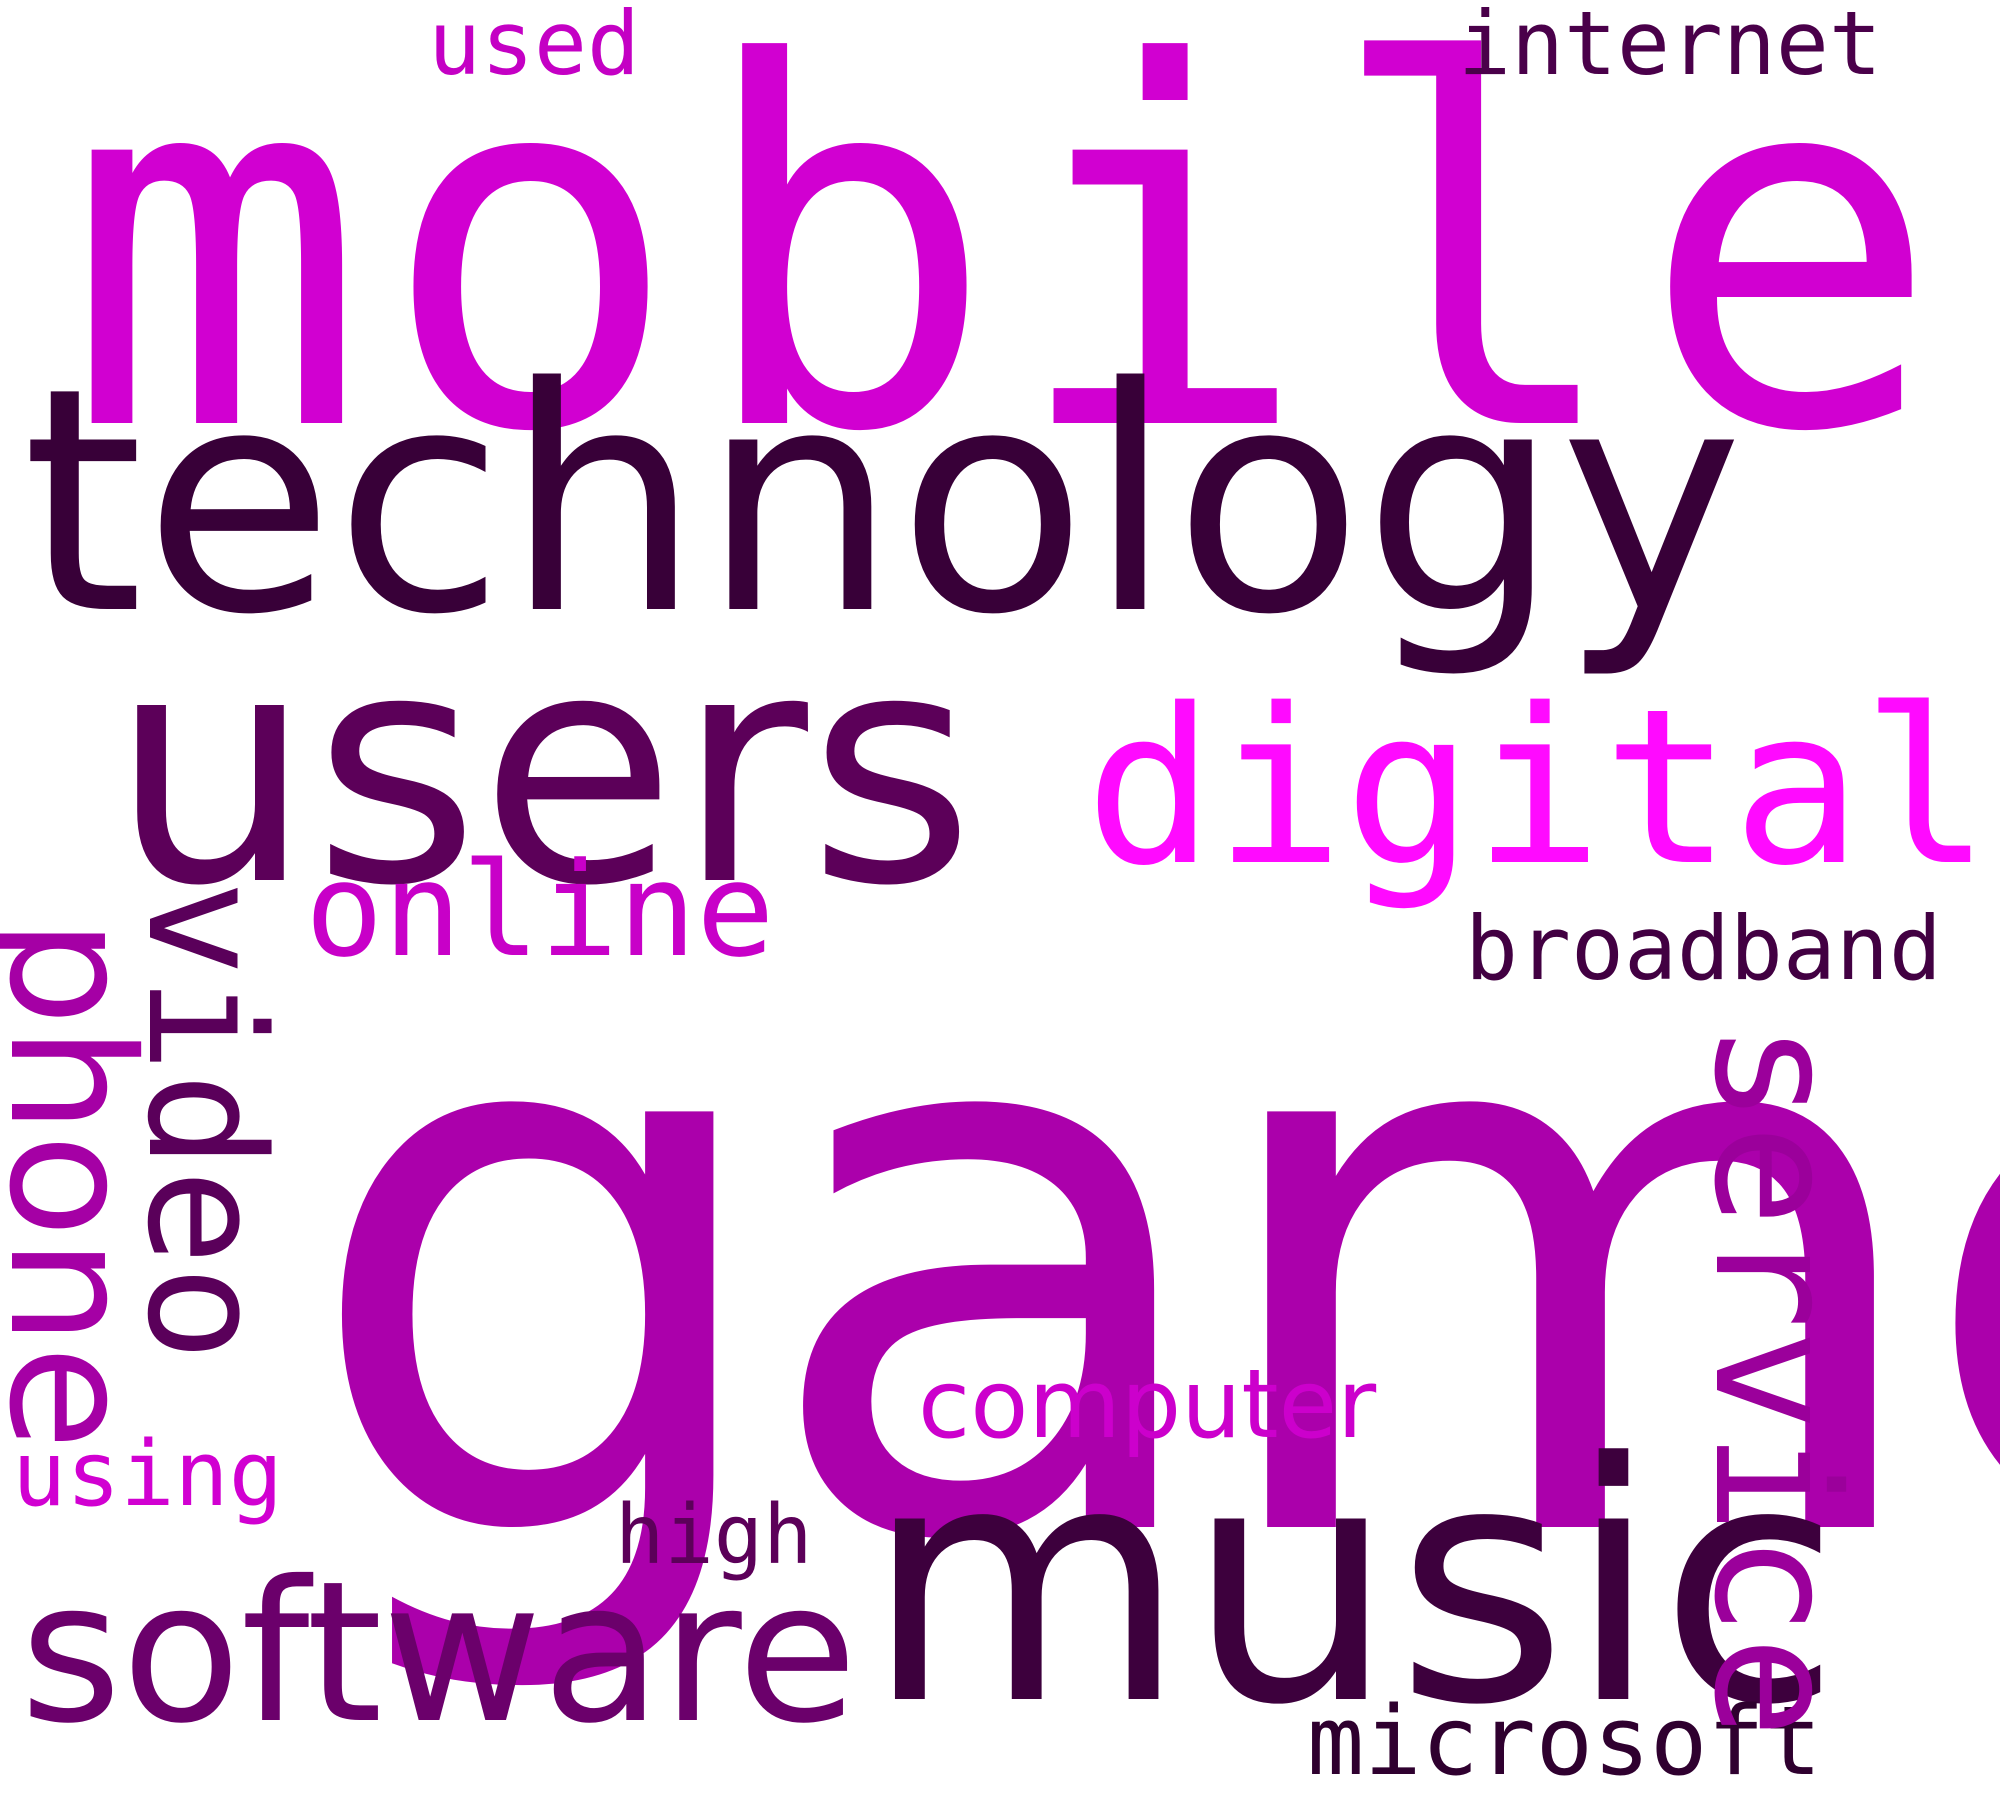  Describe the element at coordinates (542, 770) in the screenshot. I see `word-users: users` at that location.